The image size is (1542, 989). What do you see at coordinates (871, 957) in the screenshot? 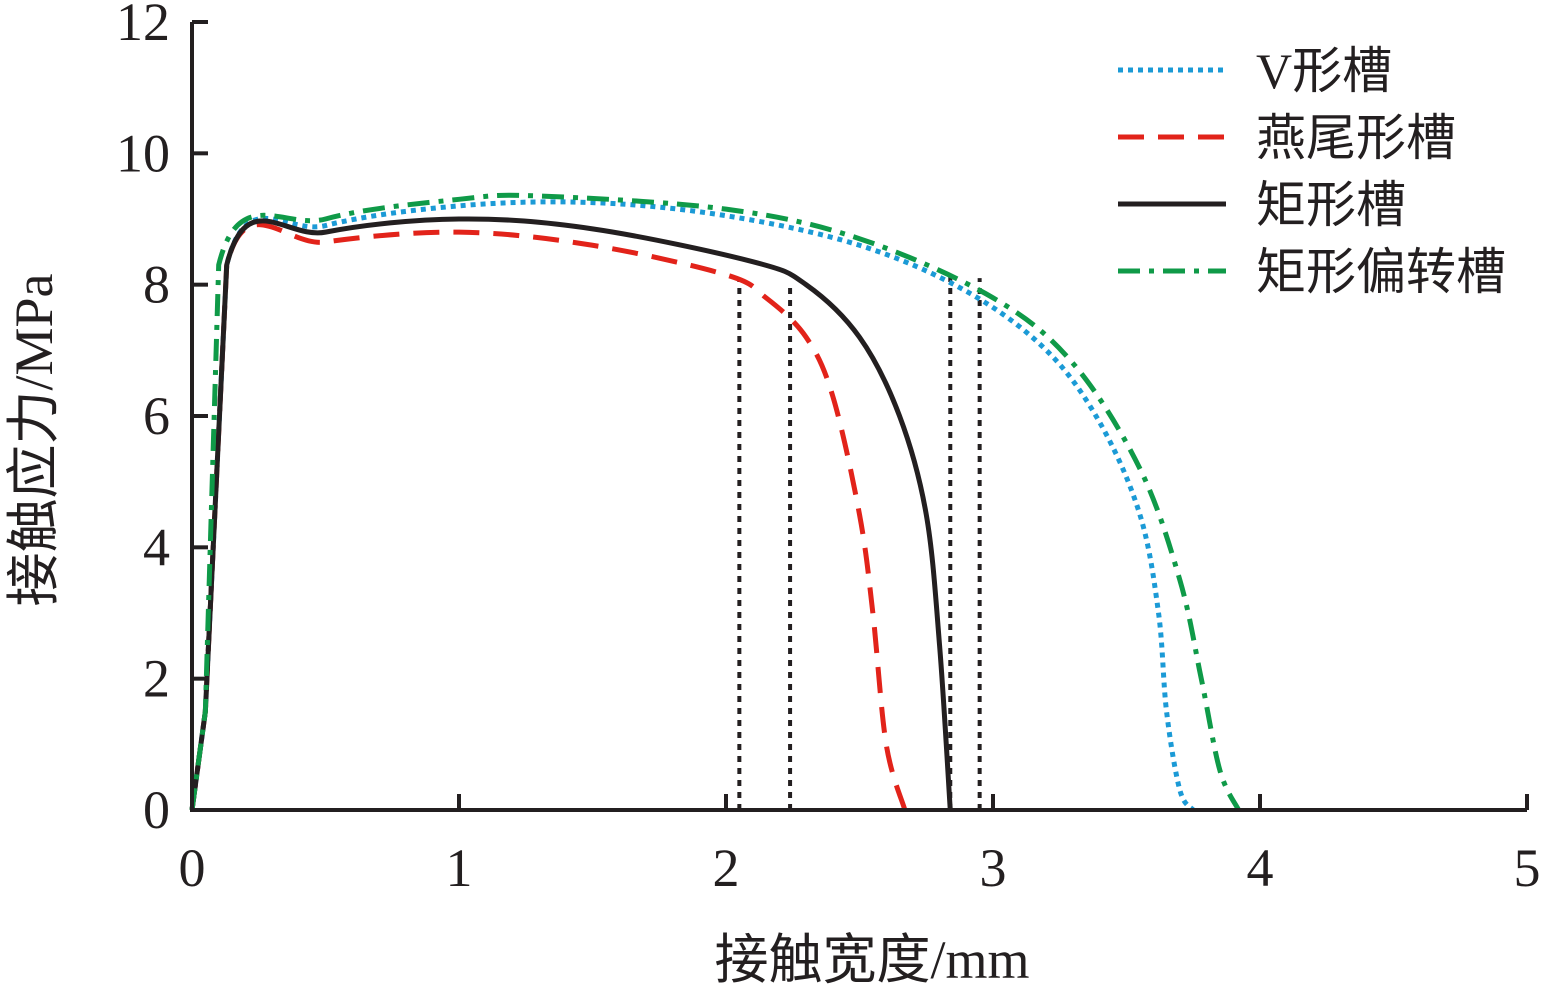
I see `x-axis-label: 接触宽度/mm` at bounding box center [871, 957].